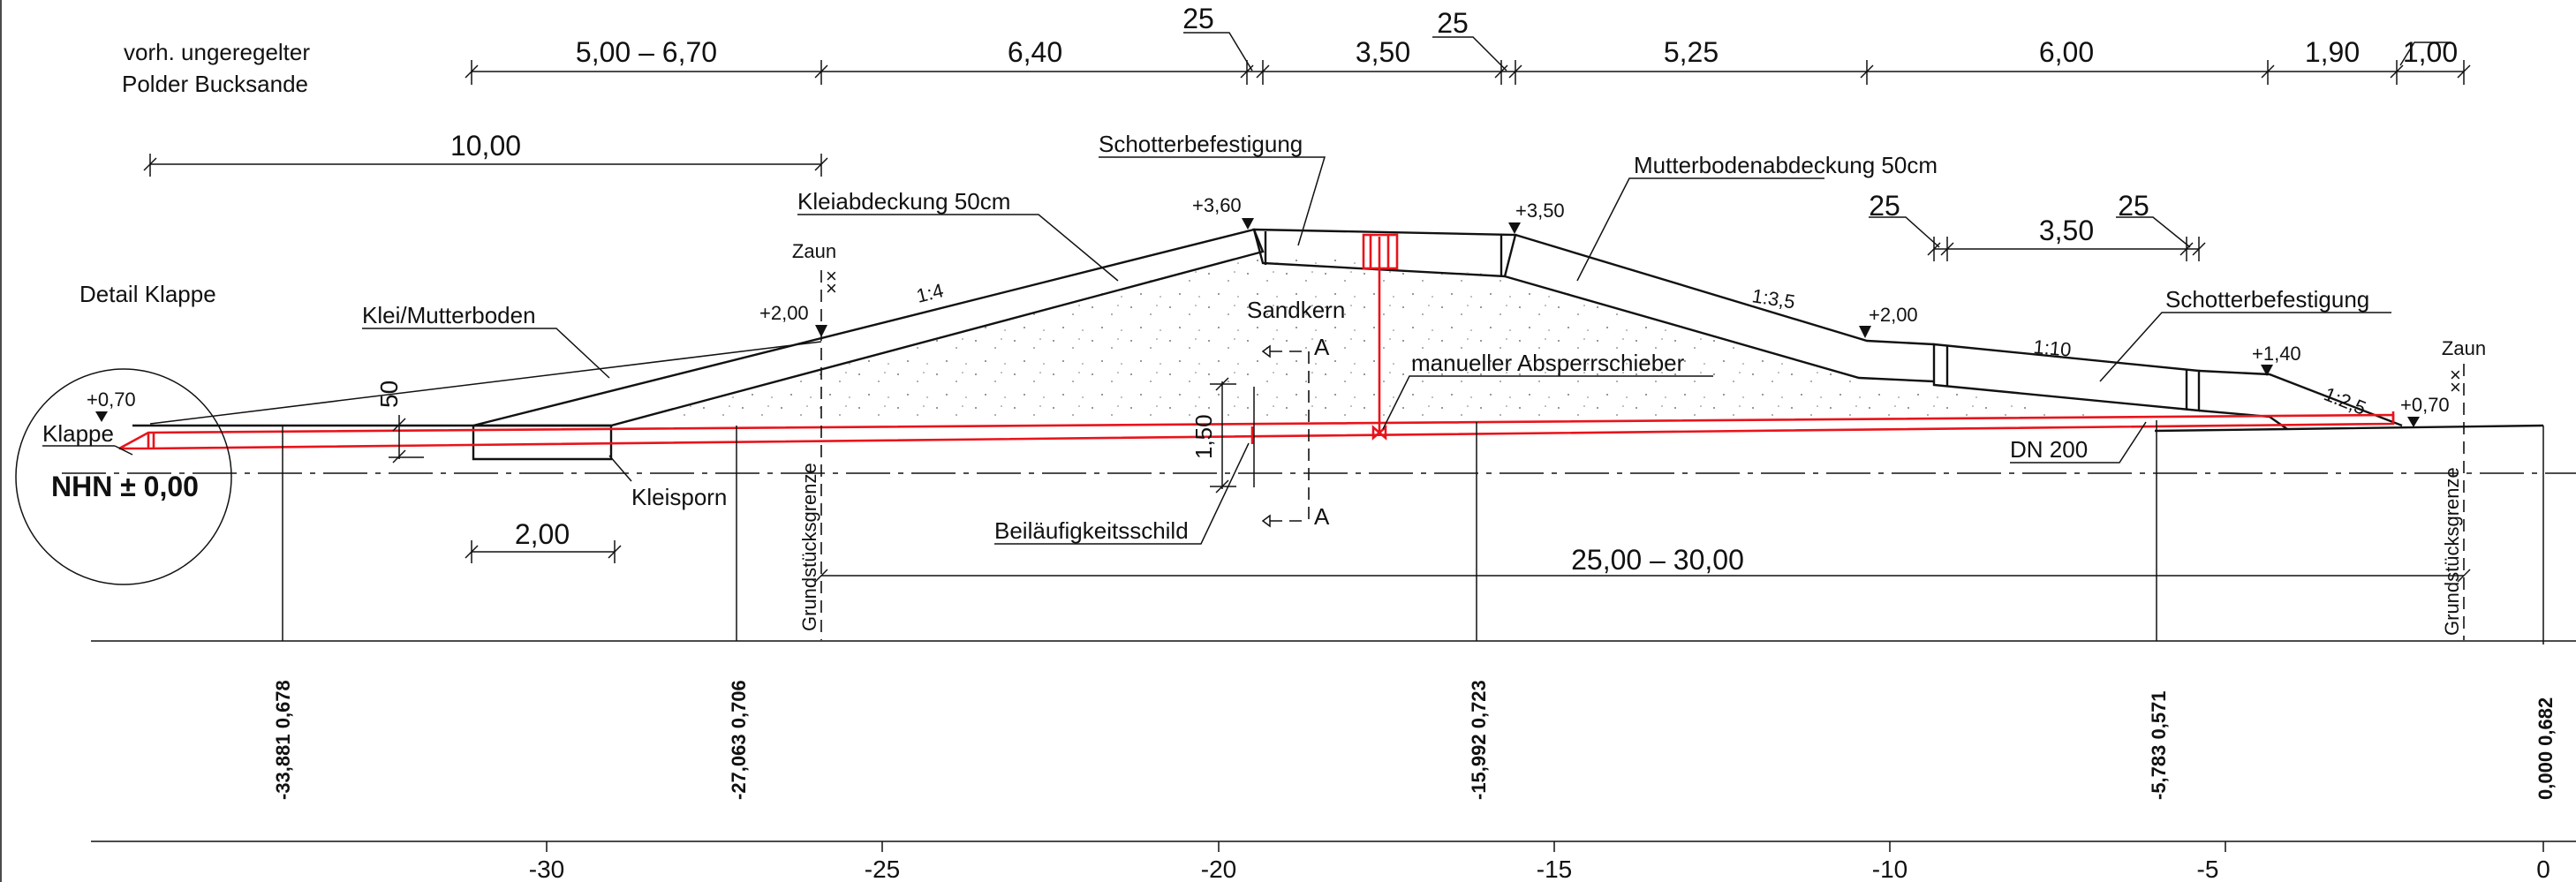 This screenshot has width=2576, height=882. I want to click on station-label-4: -5,783 0,571, so click(2159, 745).